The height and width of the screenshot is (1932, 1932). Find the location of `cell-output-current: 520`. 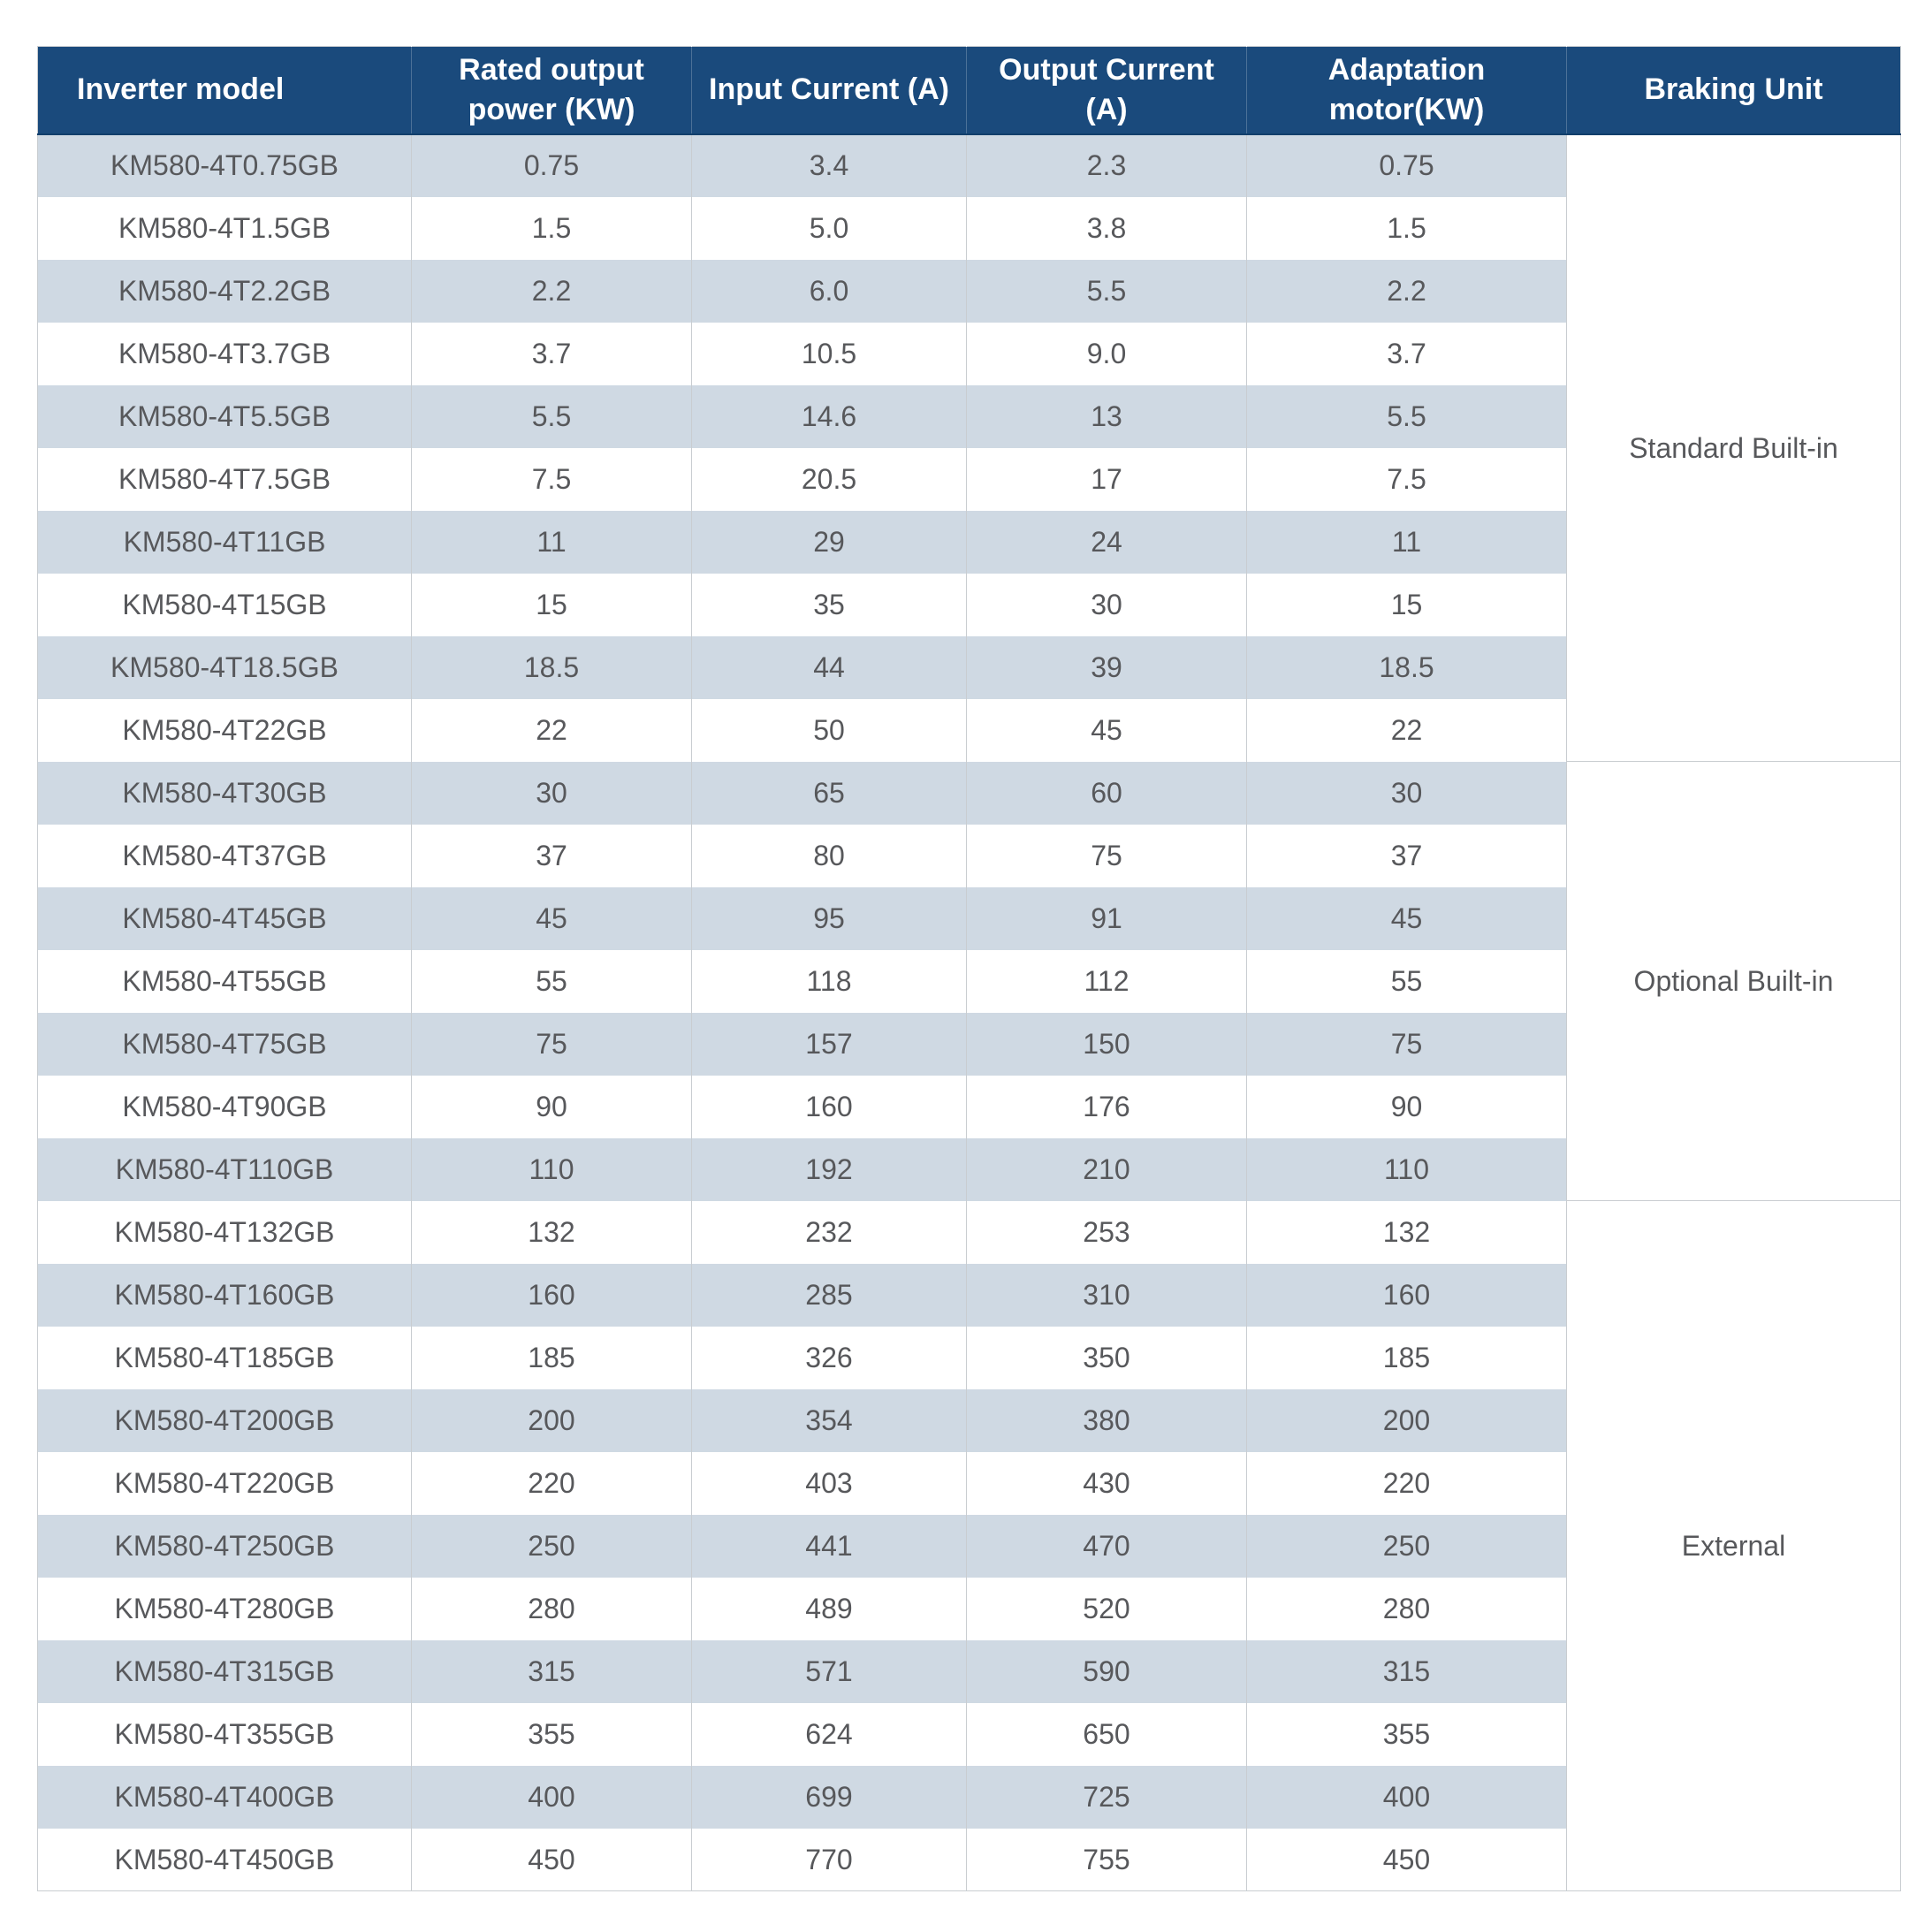

cell-output-current: 520 is located at coordinates (1106, 1609).